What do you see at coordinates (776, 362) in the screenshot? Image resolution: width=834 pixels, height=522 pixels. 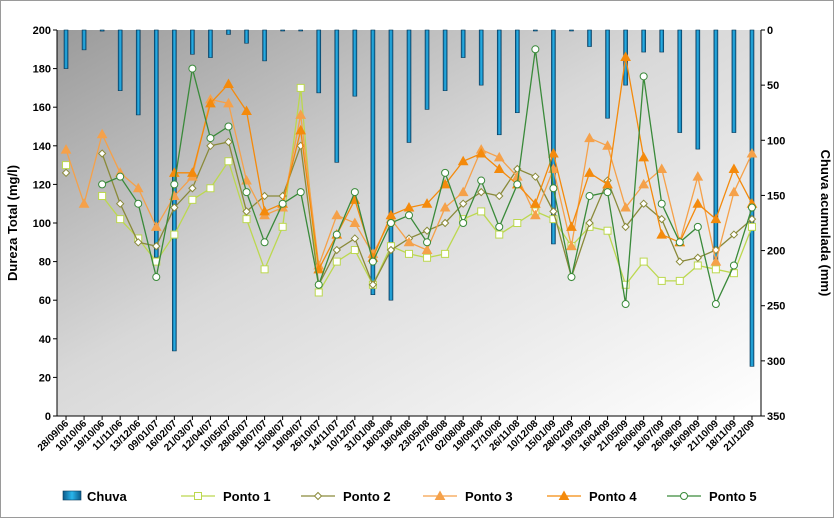 I see `y2-tick-label: 300` at bounding box center [776, 362].